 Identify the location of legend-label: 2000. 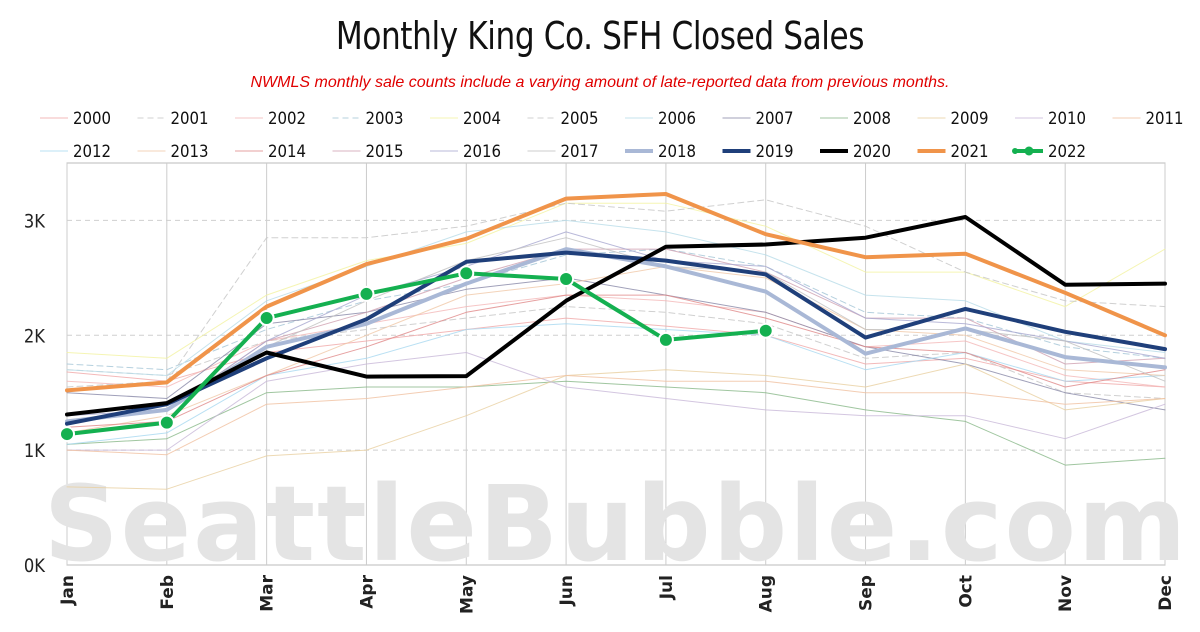
(92, 118).